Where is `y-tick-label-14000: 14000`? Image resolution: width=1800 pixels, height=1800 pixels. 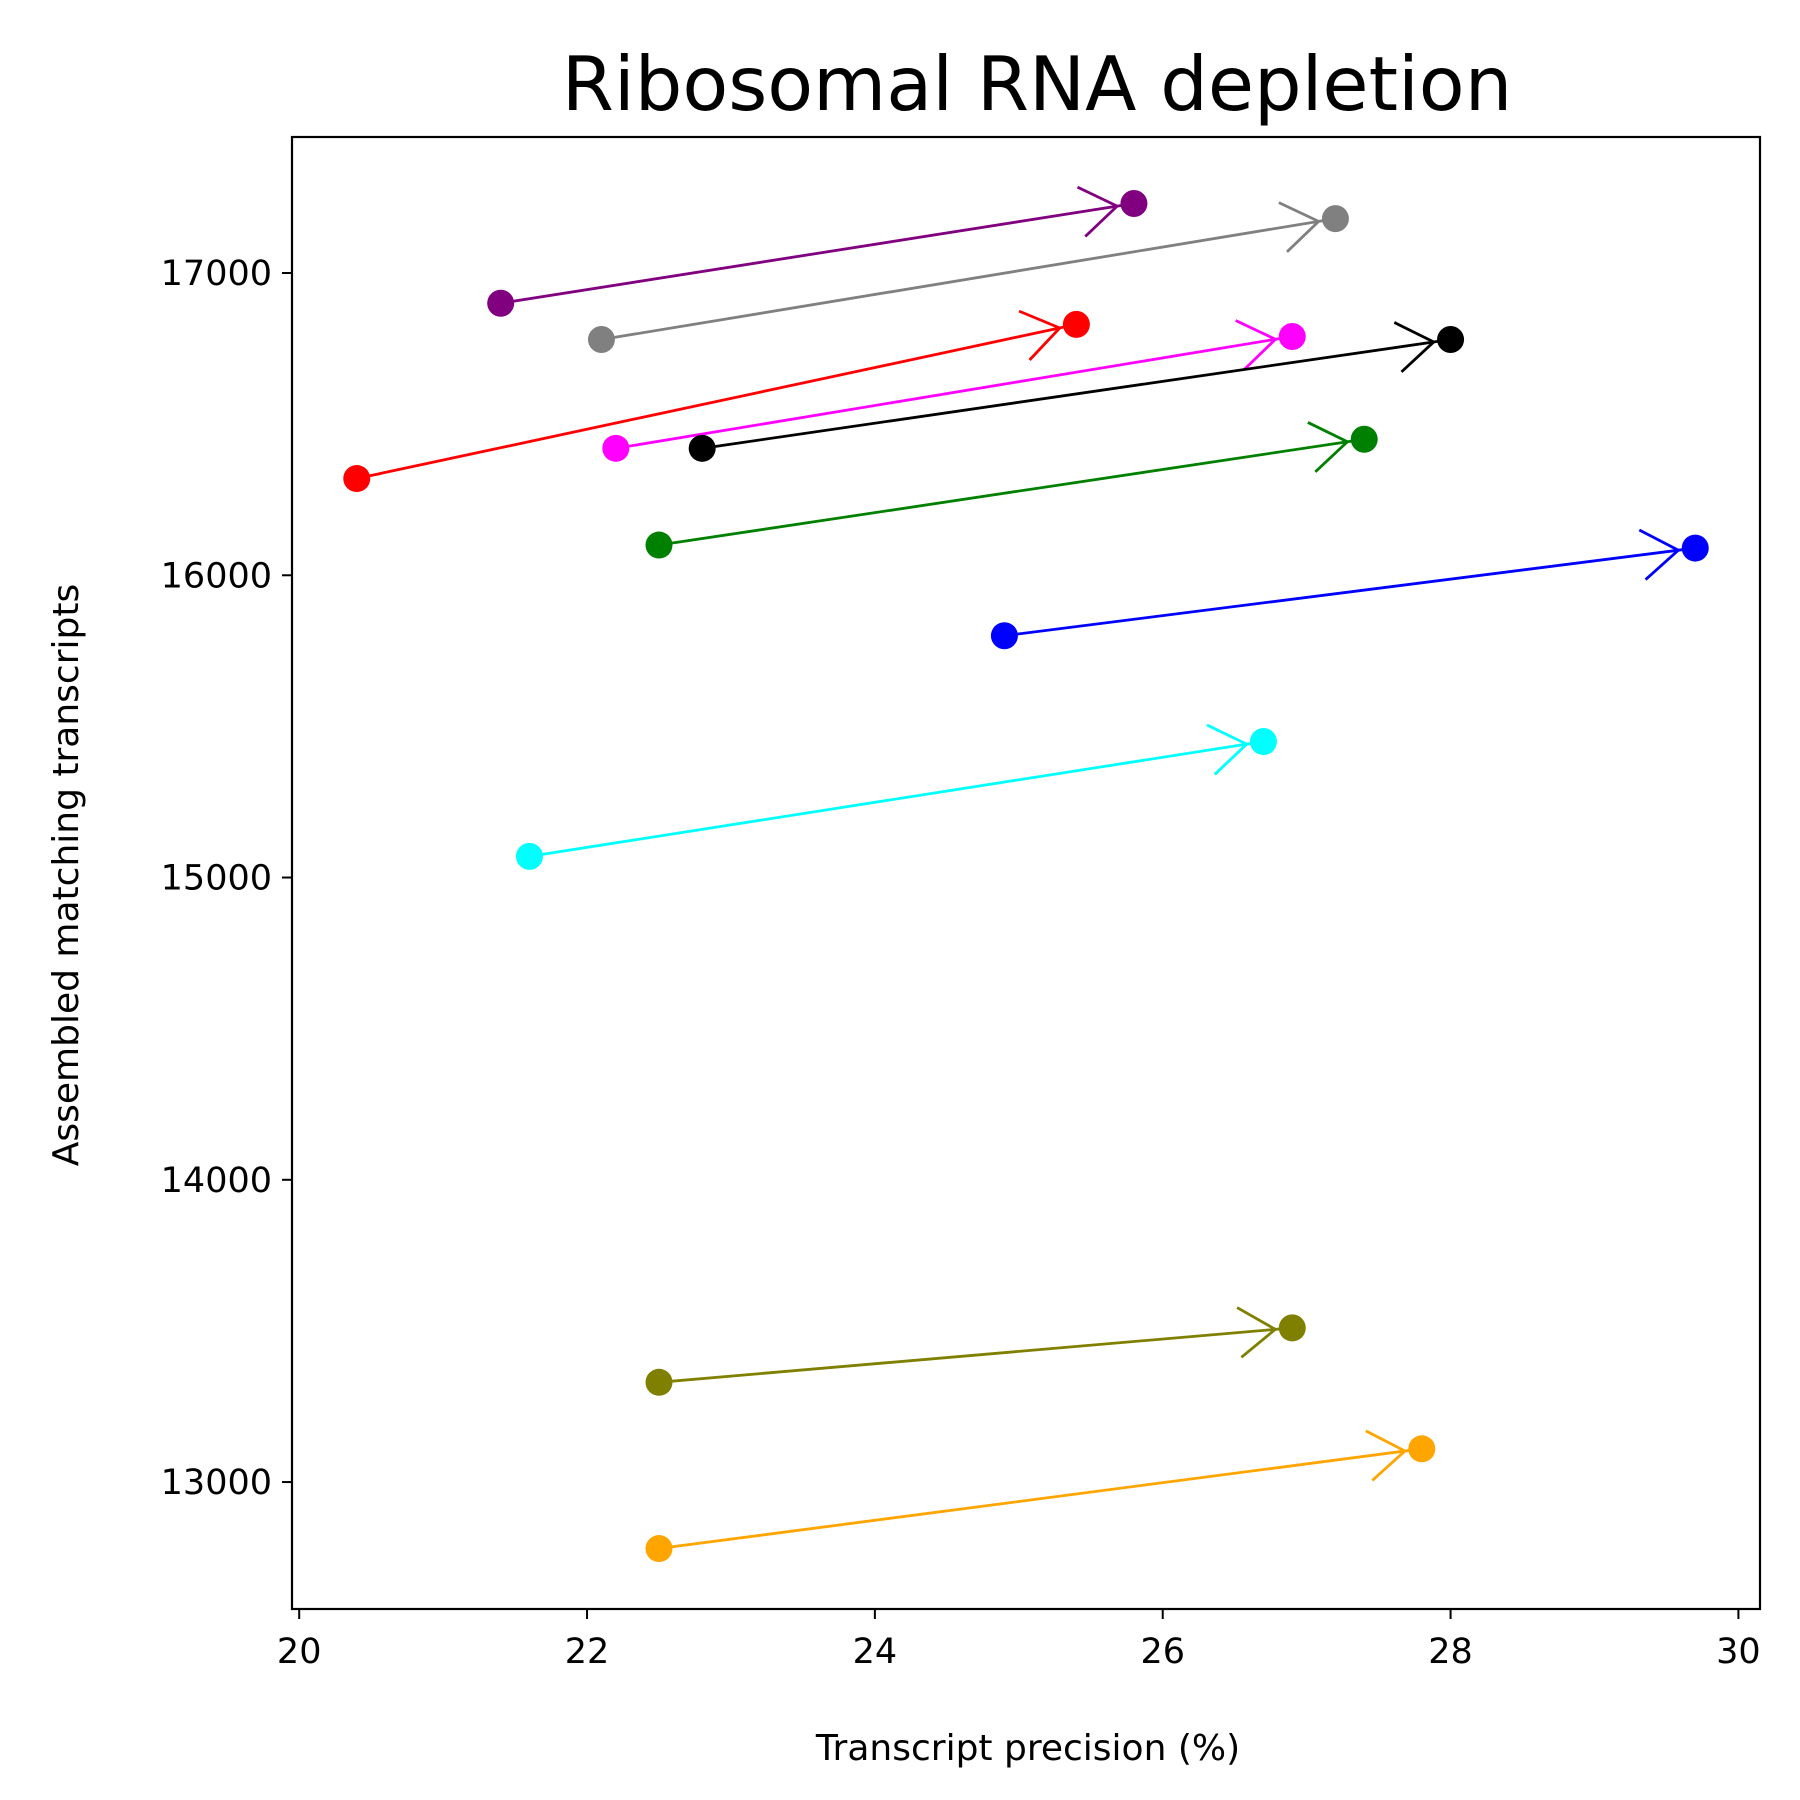 y-tick-label-14000: 14000 is located at coordinates (216, 1181).